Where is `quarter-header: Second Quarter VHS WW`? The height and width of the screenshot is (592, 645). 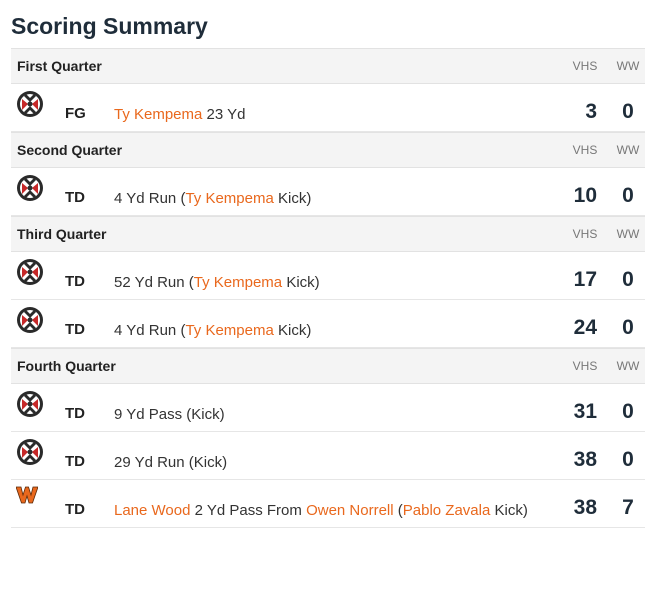 quarter-header: Second Quarter VHS WW is located at coordinates (328, 150).